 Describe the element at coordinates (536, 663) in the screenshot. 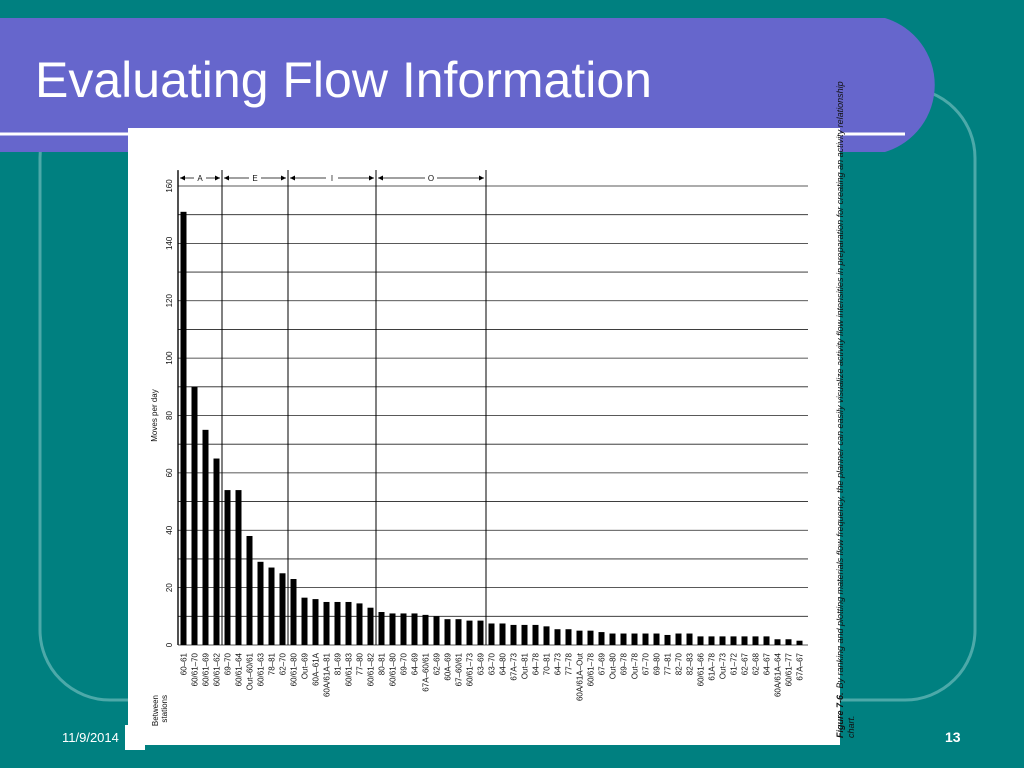

I see `x-tick-label: 64–78` at that location.